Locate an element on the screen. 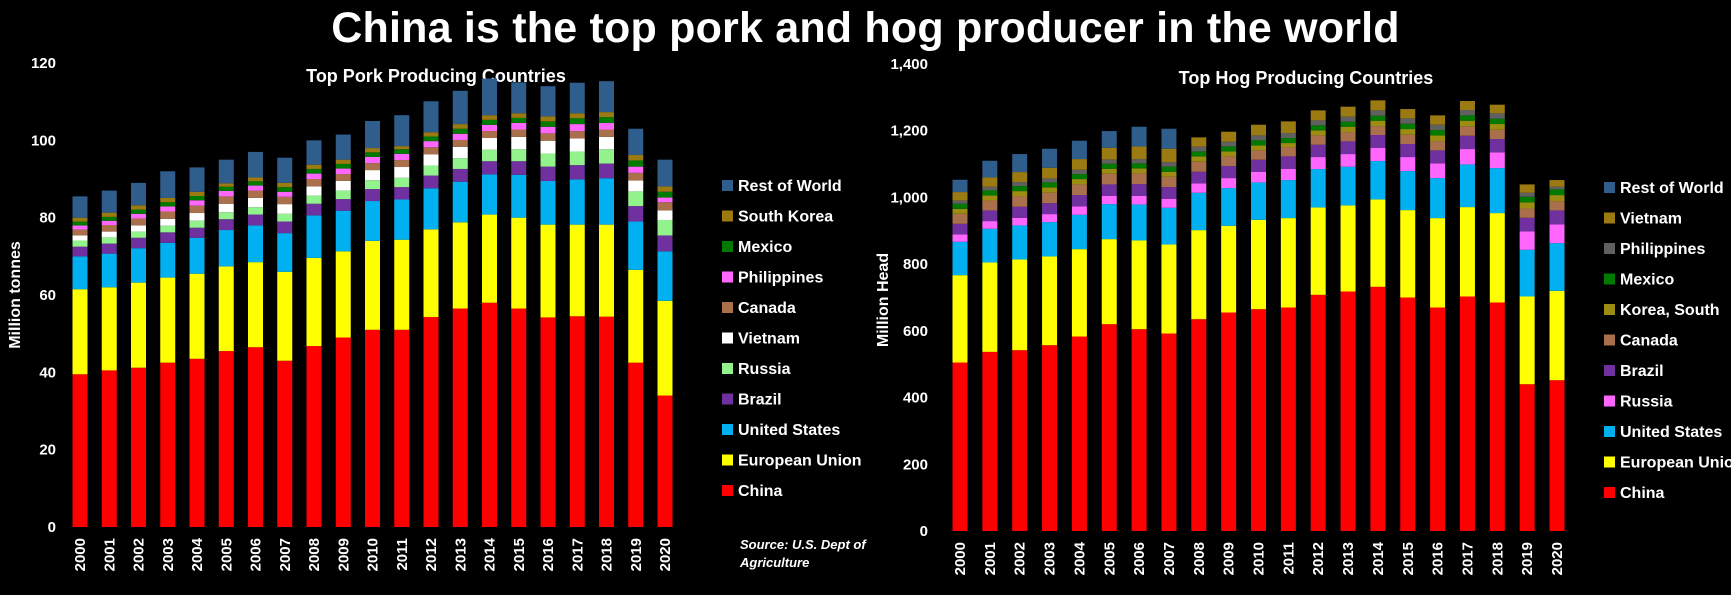 Image resolution: width=1731 pixels, height=595 pixels. pork-bar-2008-brazil is located at coordinates (314, 209).